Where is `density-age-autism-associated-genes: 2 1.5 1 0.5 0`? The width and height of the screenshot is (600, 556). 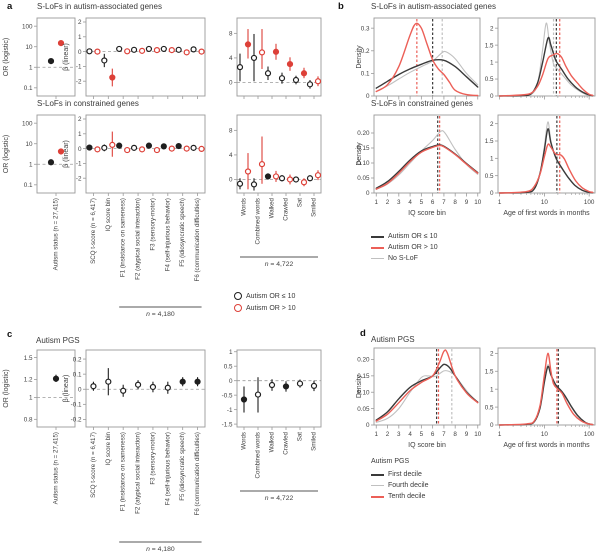
density-age-autism-associated-genes: 2 1.5 1 0.5 0 is located at coordinates (540, 58).